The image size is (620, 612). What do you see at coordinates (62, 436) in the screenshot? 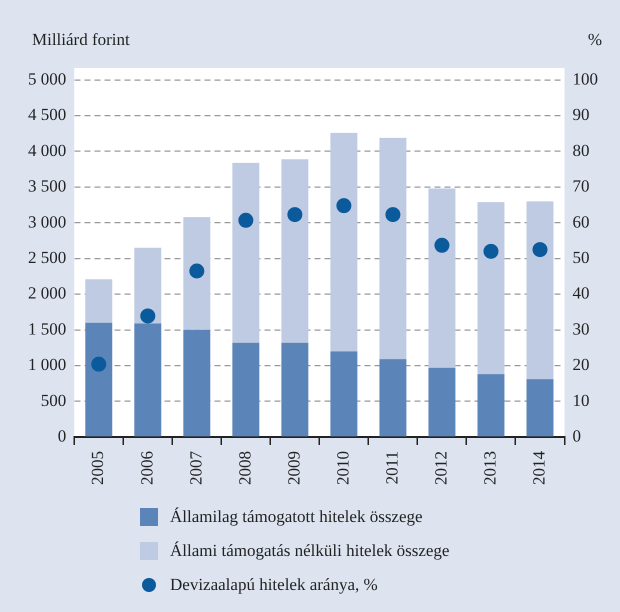
I see `y-tick-label: 0` at bounding box center [62, 436].